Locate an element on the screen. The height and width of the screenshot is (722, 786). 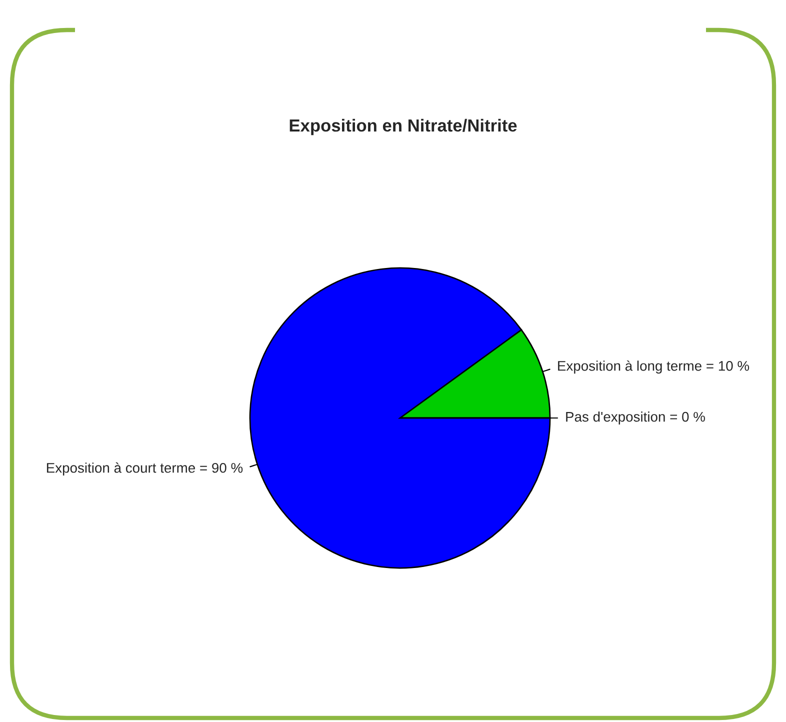
chart-title: Exposition en Nitrate/Nitrite is located at coordinates (403, 127).